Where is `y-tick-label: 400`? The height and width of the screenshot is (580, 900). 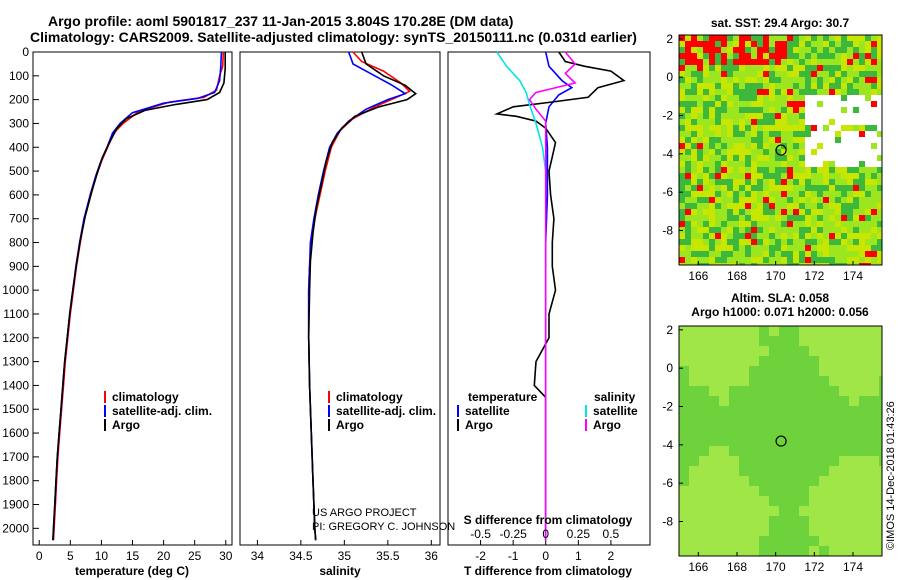 y-tick-label: 400 is located at coordinates (19, 147).